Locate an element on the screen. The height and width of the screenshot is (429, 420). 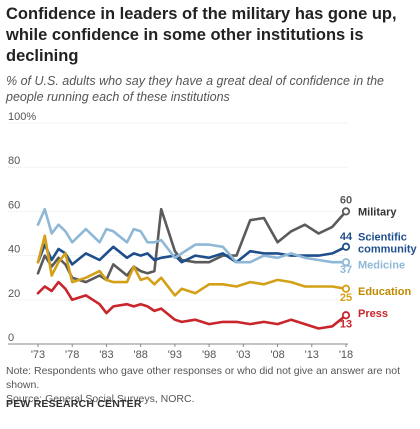
series-line-medicine is located at coordinates (192, 235).